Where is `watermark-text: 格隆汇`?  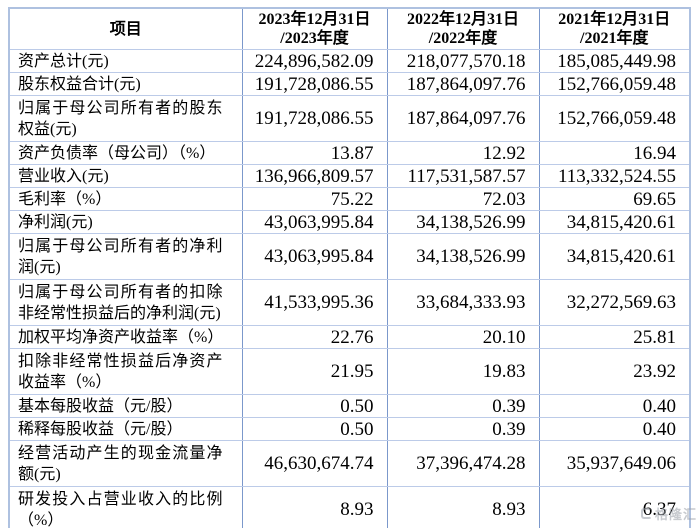 watermark-text: 格隆汇 is located at coordinates (675, 514).